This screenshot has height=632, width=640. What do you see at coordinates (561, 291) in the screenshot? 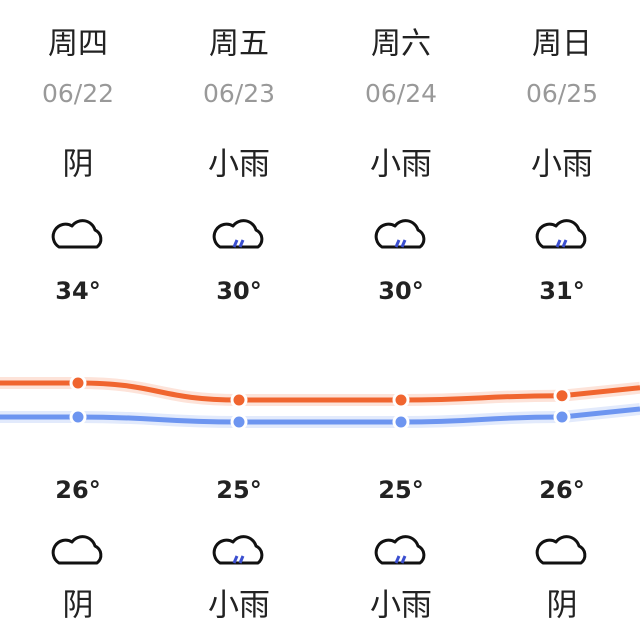
I see `high-temp: 31°` at bounding box center [561, 291].